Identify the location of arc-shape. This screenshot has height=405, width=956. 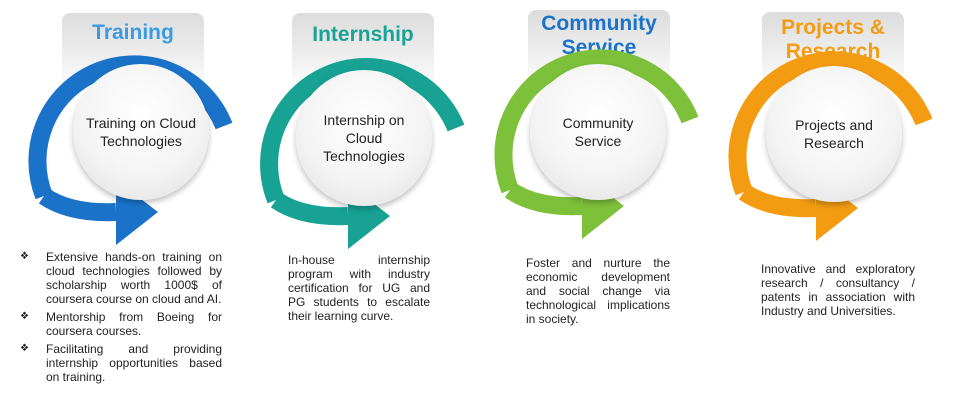
(130, 127).